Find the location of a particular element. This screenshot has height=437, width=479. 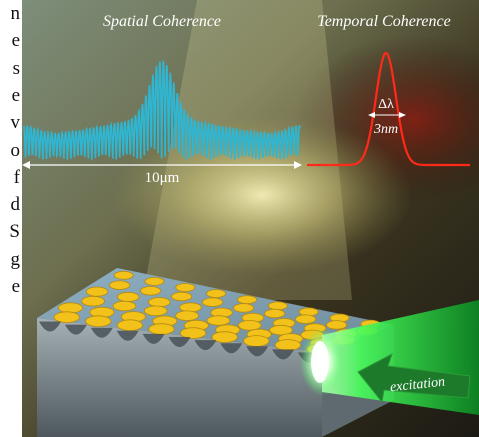

linewidth-arrow-left-head is located at coordinates (371, 115).